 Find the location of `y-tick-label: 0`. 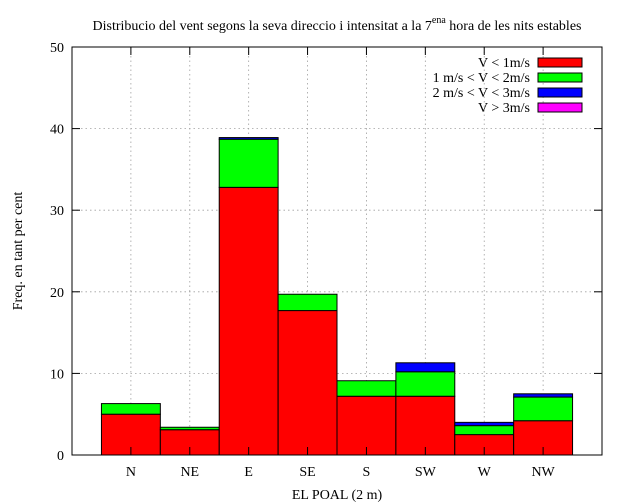

y-tick-label: 0 is located at coordinates (60, 456).